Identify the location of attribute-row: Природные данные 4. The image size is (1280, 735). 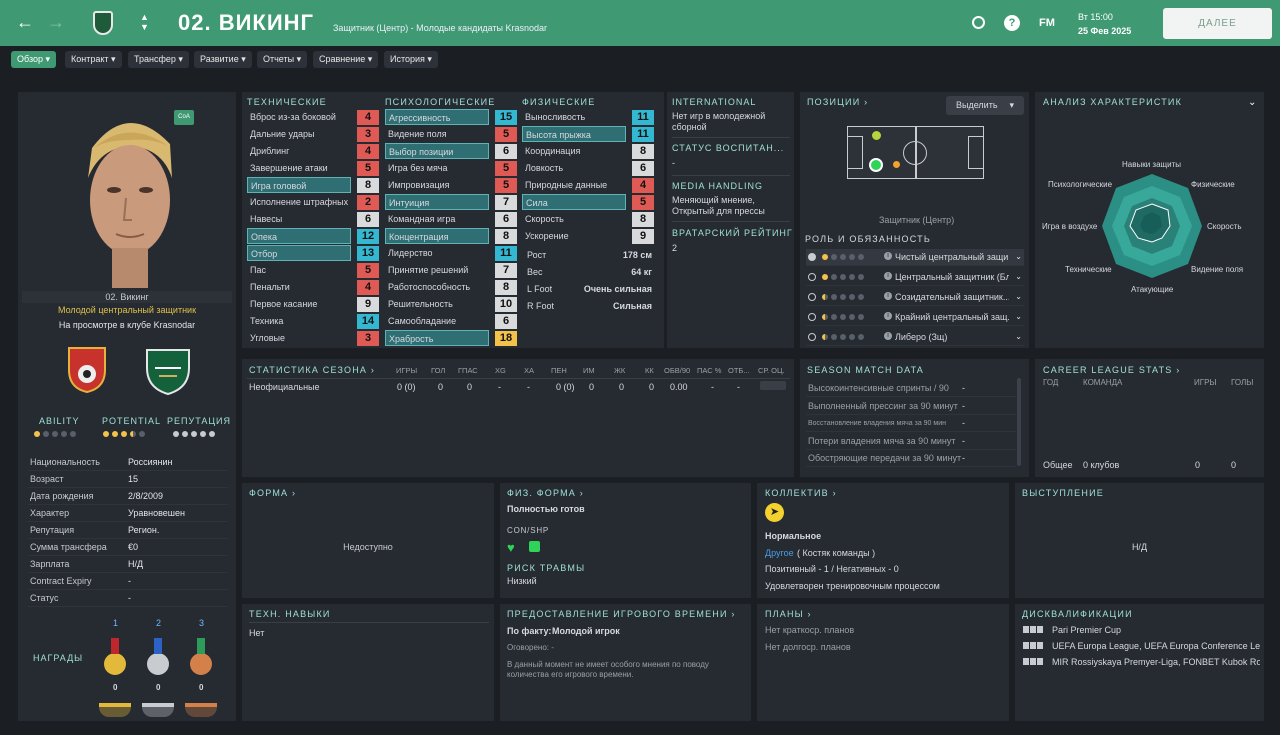
(588, 185).